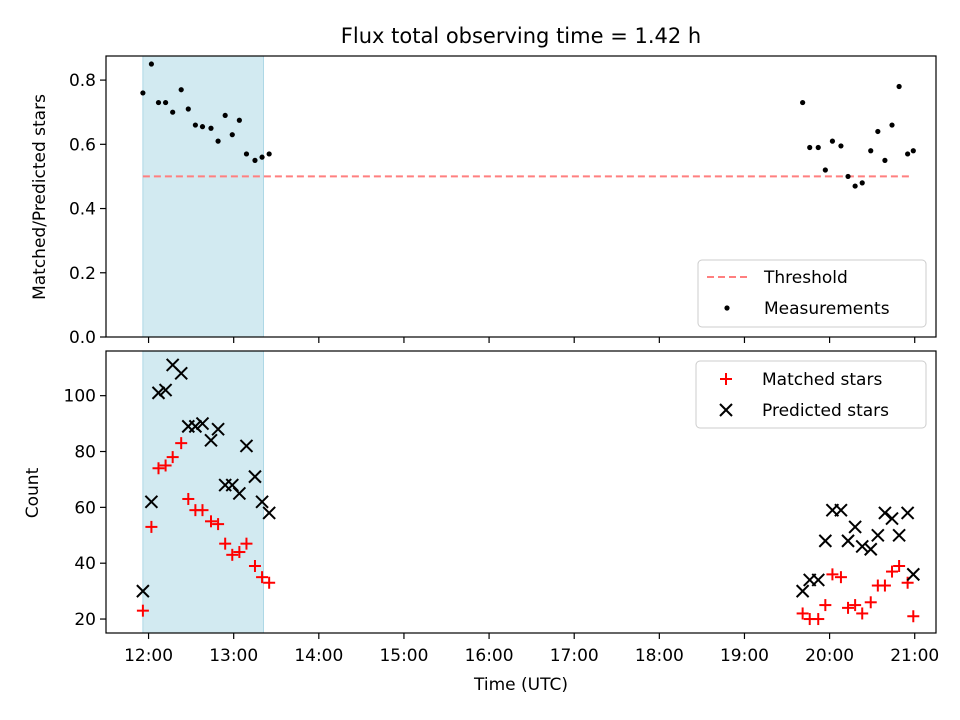 The height and width of the screenshot is (720, 960). Describe the element at coordinates (233, 656) in the screenshot. I see `x-tick-label: 13:00` at that location.